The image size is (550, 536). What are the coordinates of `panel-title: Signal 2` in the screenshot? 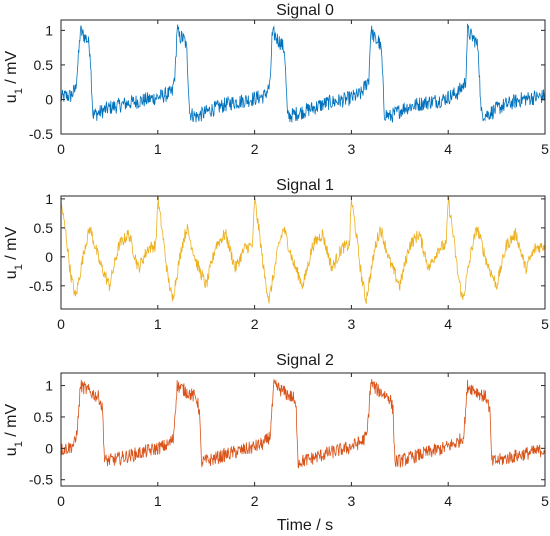 It's located at (305, 360).